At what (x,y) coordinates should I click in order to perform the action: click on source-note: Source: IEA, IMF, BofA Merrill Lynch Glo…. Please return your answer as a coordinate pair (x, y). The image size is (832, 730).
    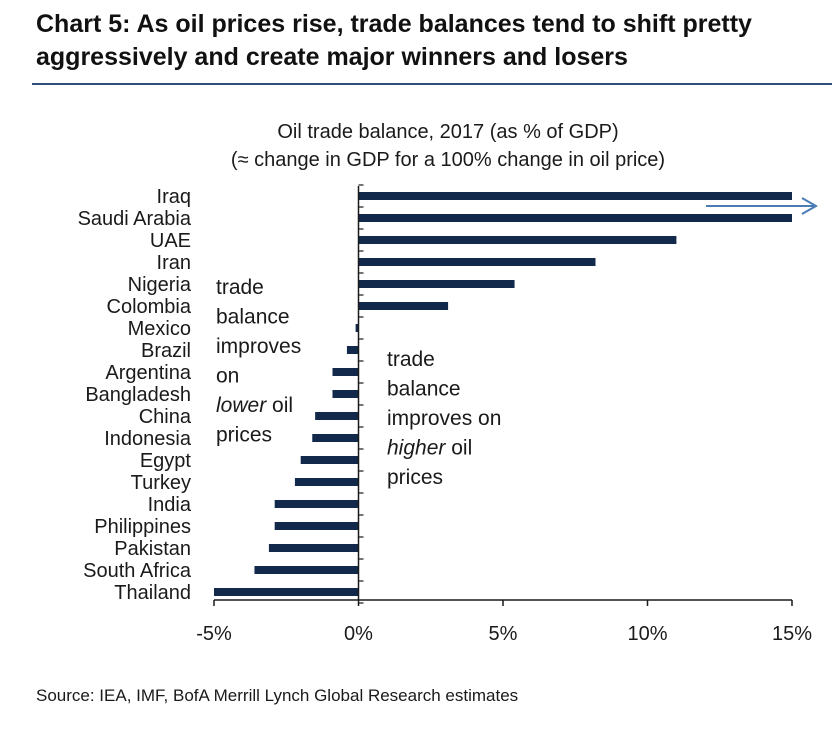
    Looking at the image, I should click on (277, 695).